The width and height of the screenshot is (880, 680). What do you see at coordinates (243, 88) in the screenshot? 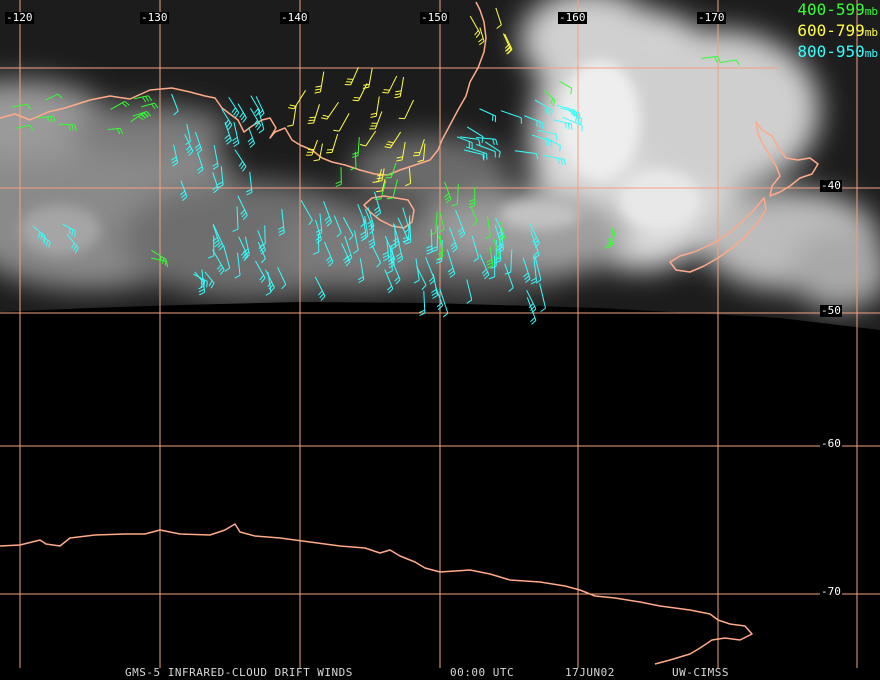
I see `coastline-australia` at bounding box center [243, 88].